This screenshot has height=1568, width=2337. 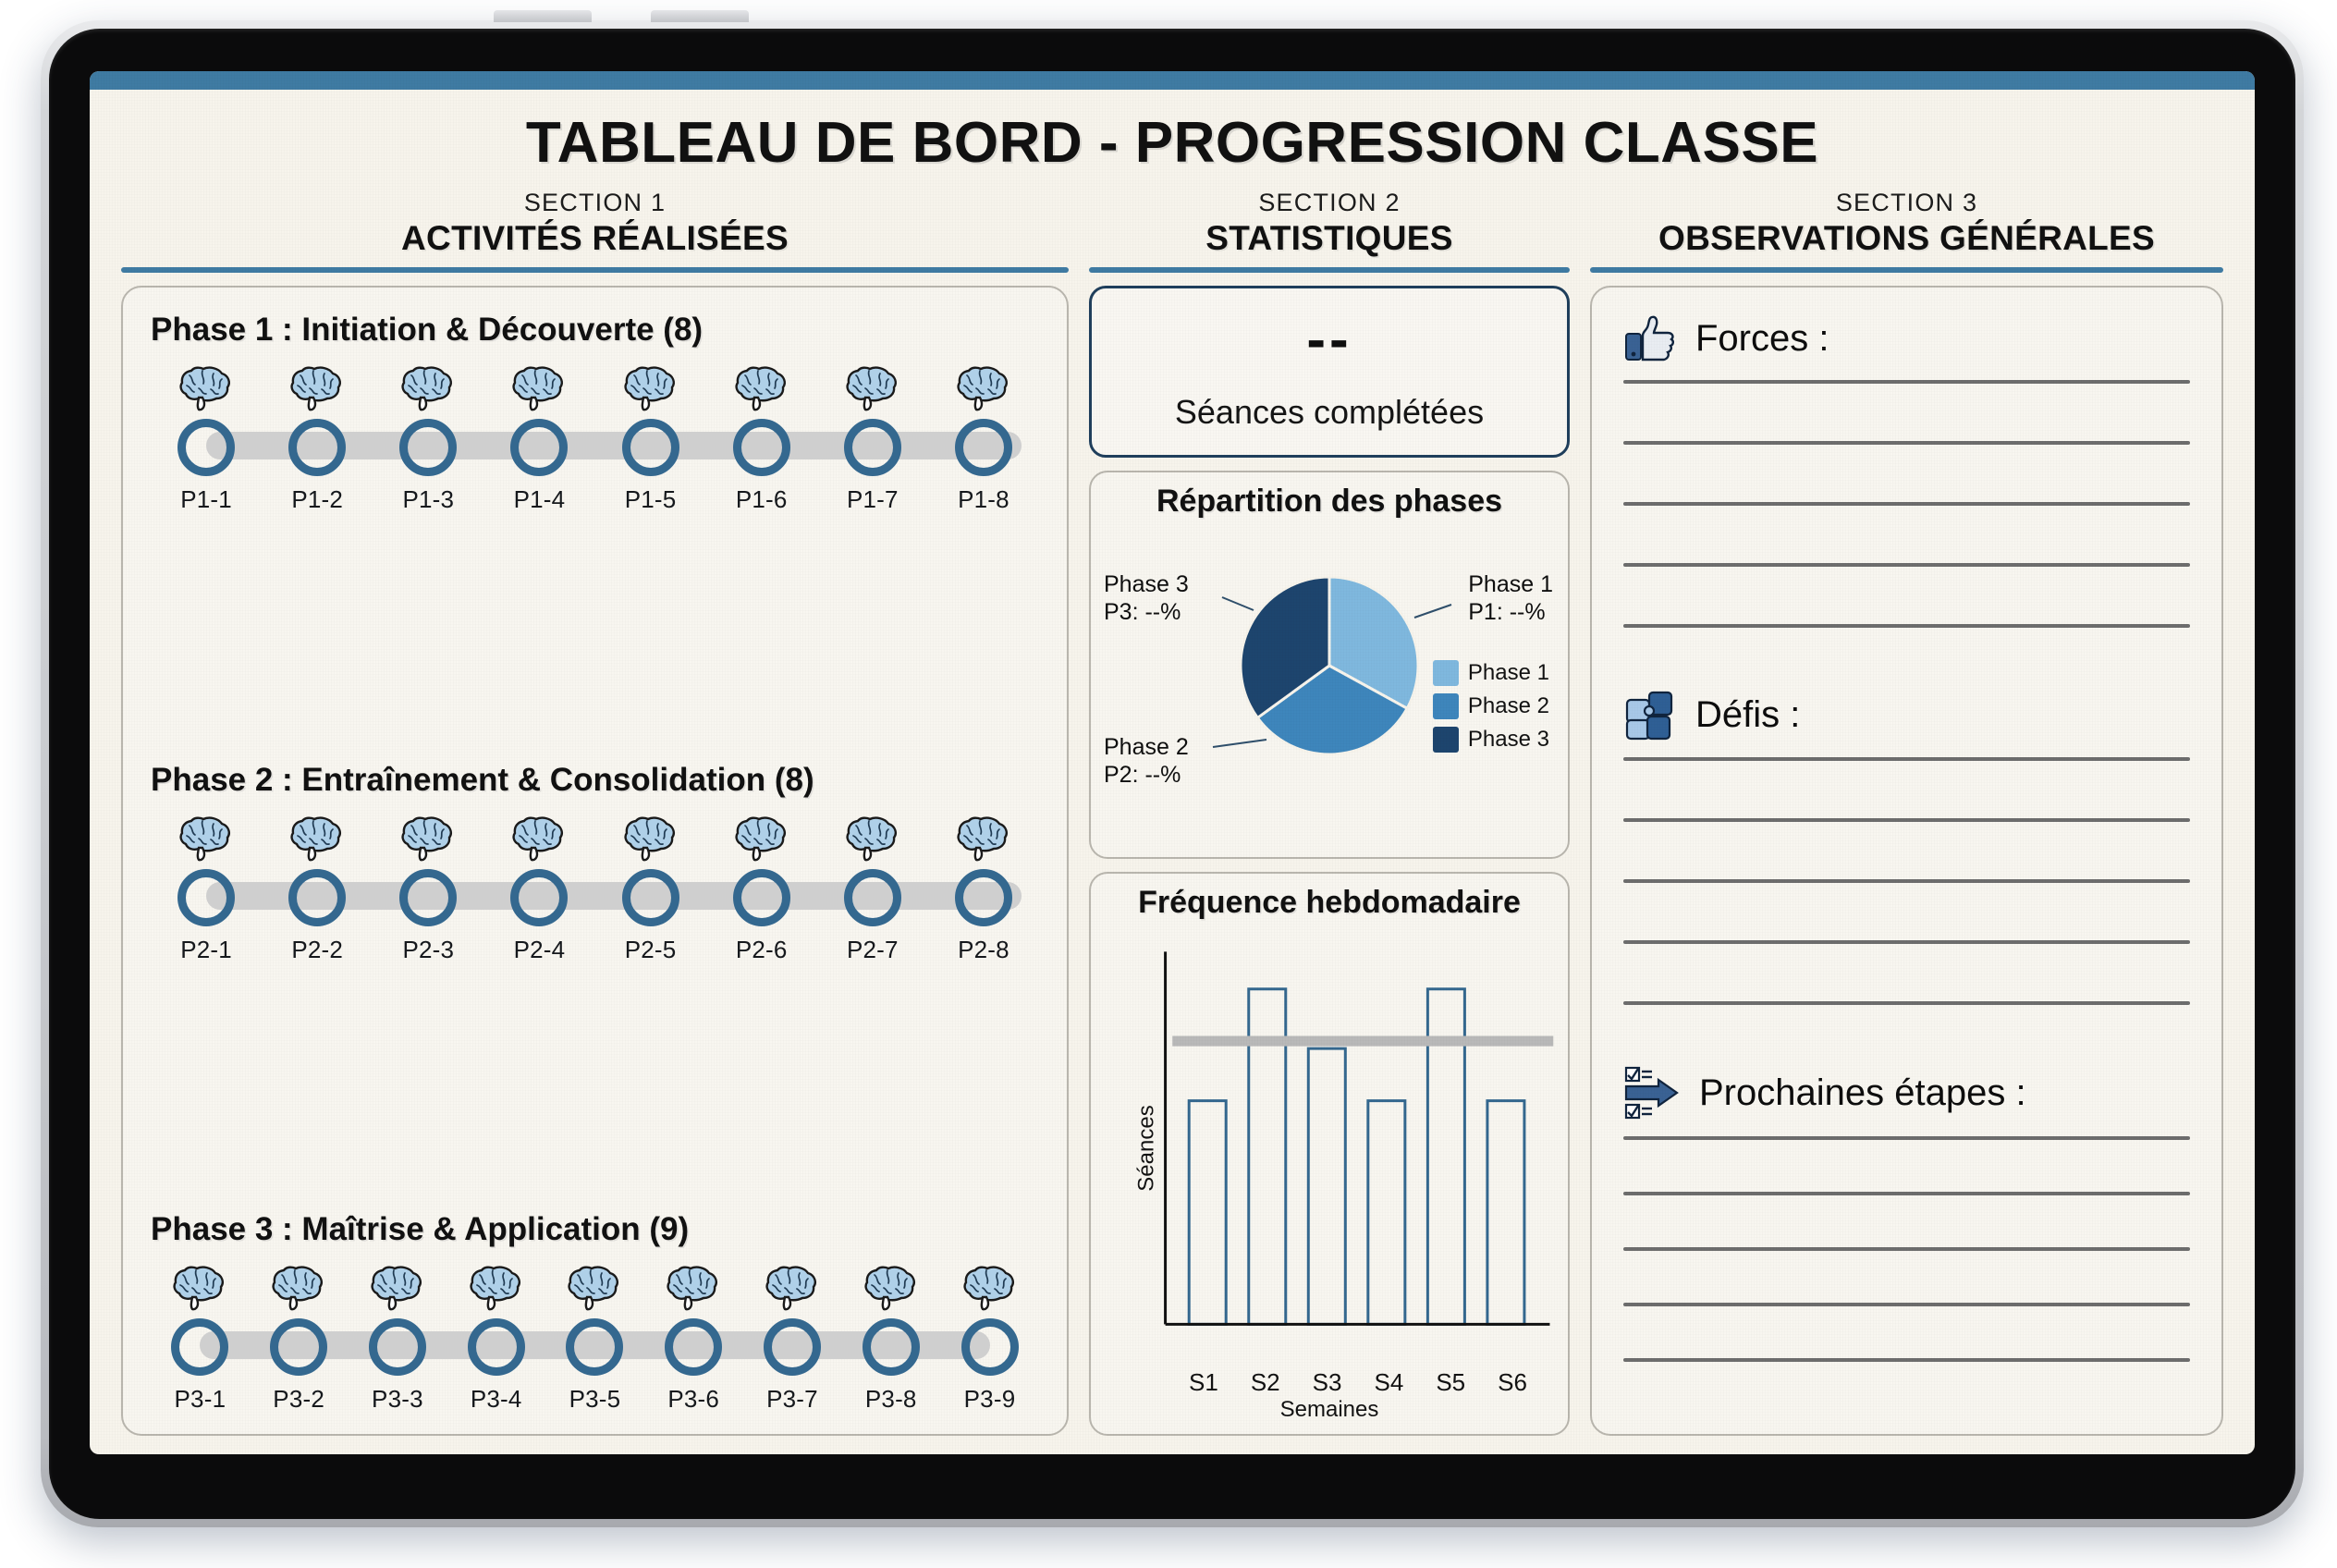 What do you see at coordinates (1265, 1382) in the screenshot?
I see `bar-tick-S2: S2` at bounding box center [1265, 1382].